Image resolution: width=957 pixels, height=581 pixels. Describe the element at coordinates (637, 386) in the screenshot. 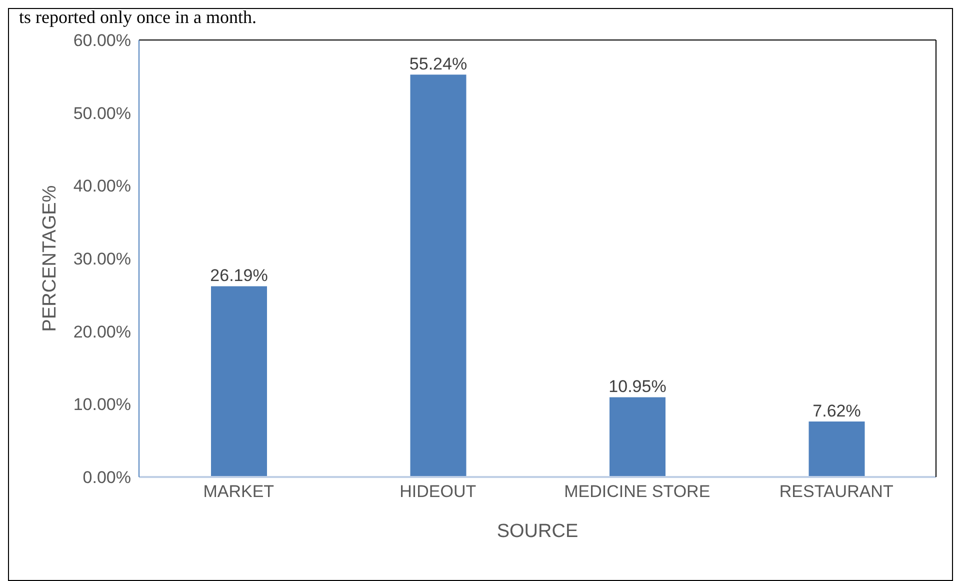

I see `data-label: 10.95%` at that location.